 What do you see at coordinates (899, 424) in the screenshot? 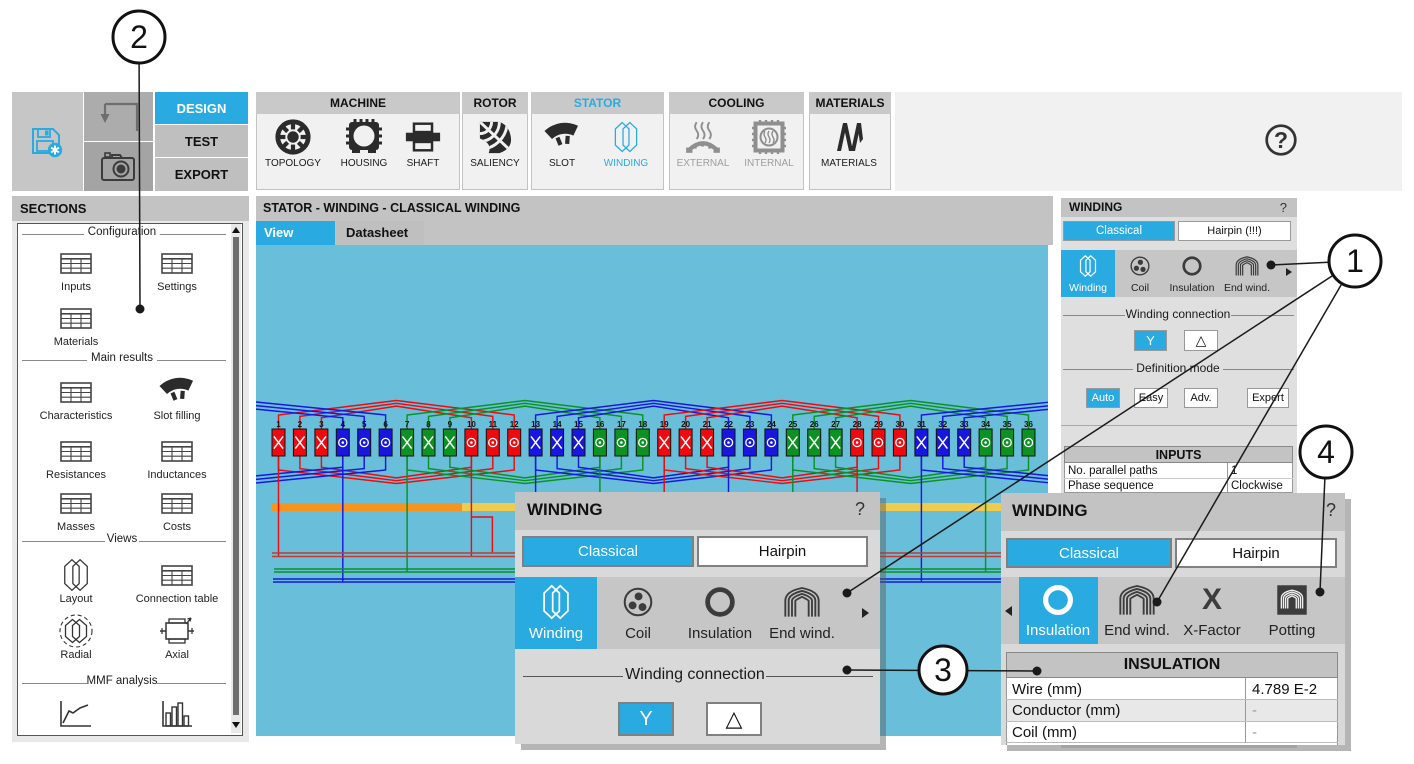
I see `svg-text: 30` at bounding box center [899, 424].